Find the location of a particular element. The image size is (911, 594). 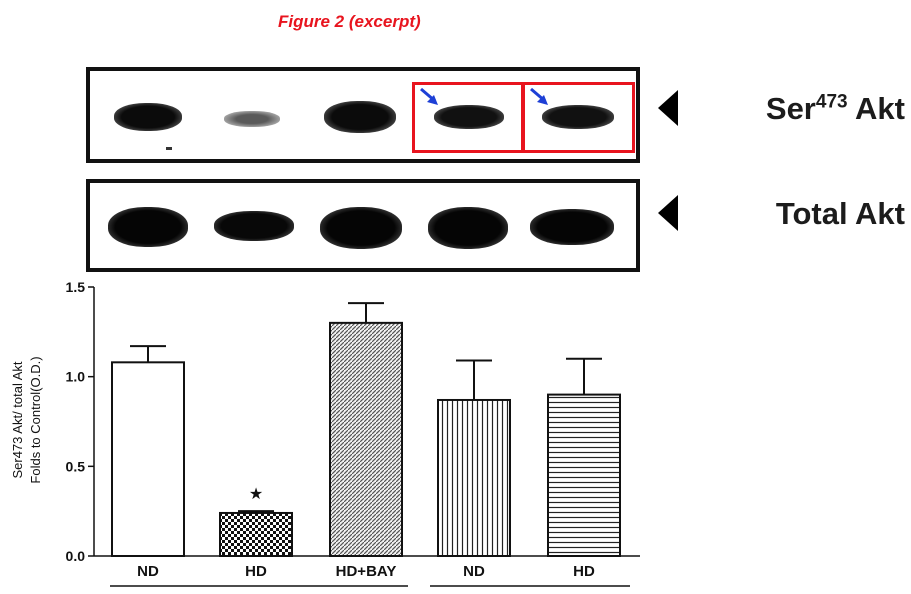

blot-speck is located at coordinates (169, 148).